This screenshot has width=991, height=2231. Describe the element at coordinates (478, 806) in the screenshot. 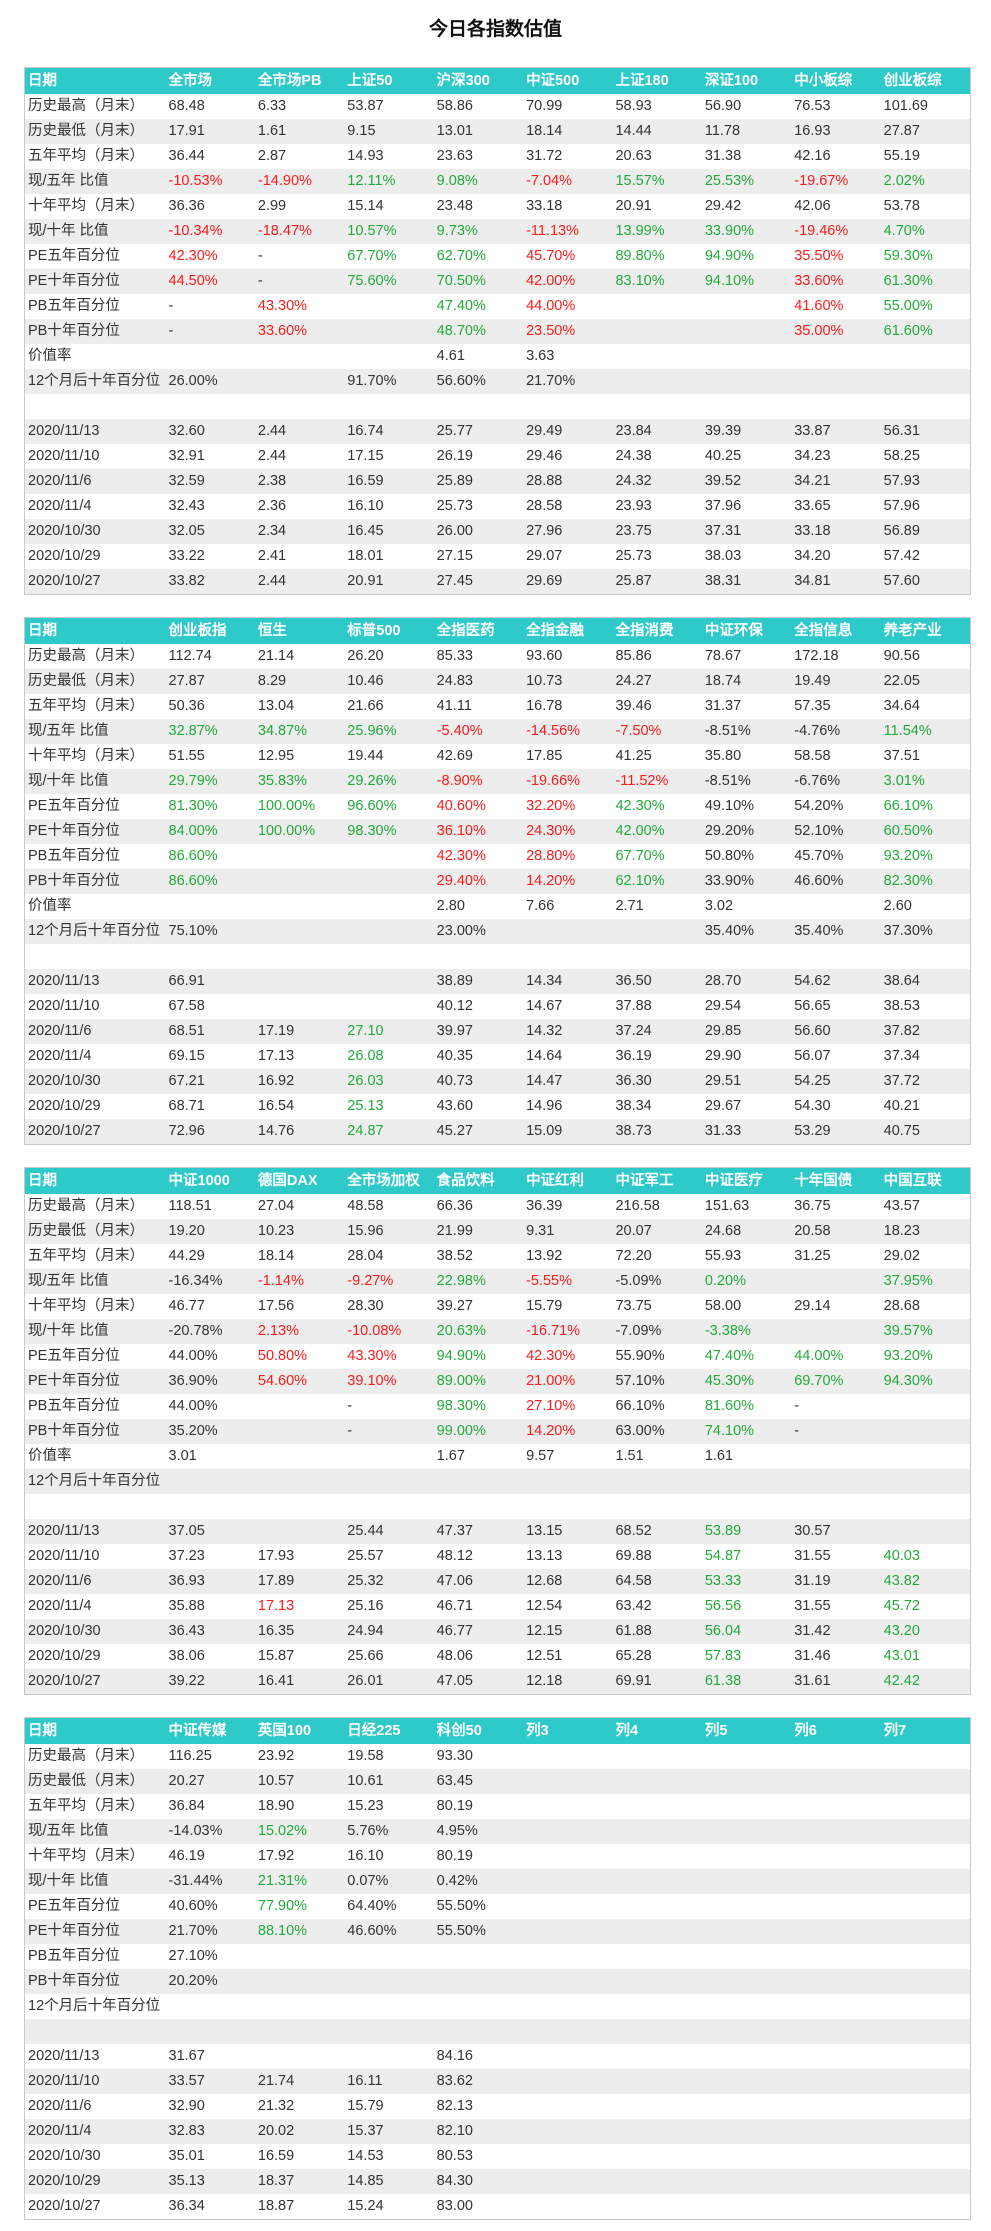

I see `table-cell: 40.60%` at that location.